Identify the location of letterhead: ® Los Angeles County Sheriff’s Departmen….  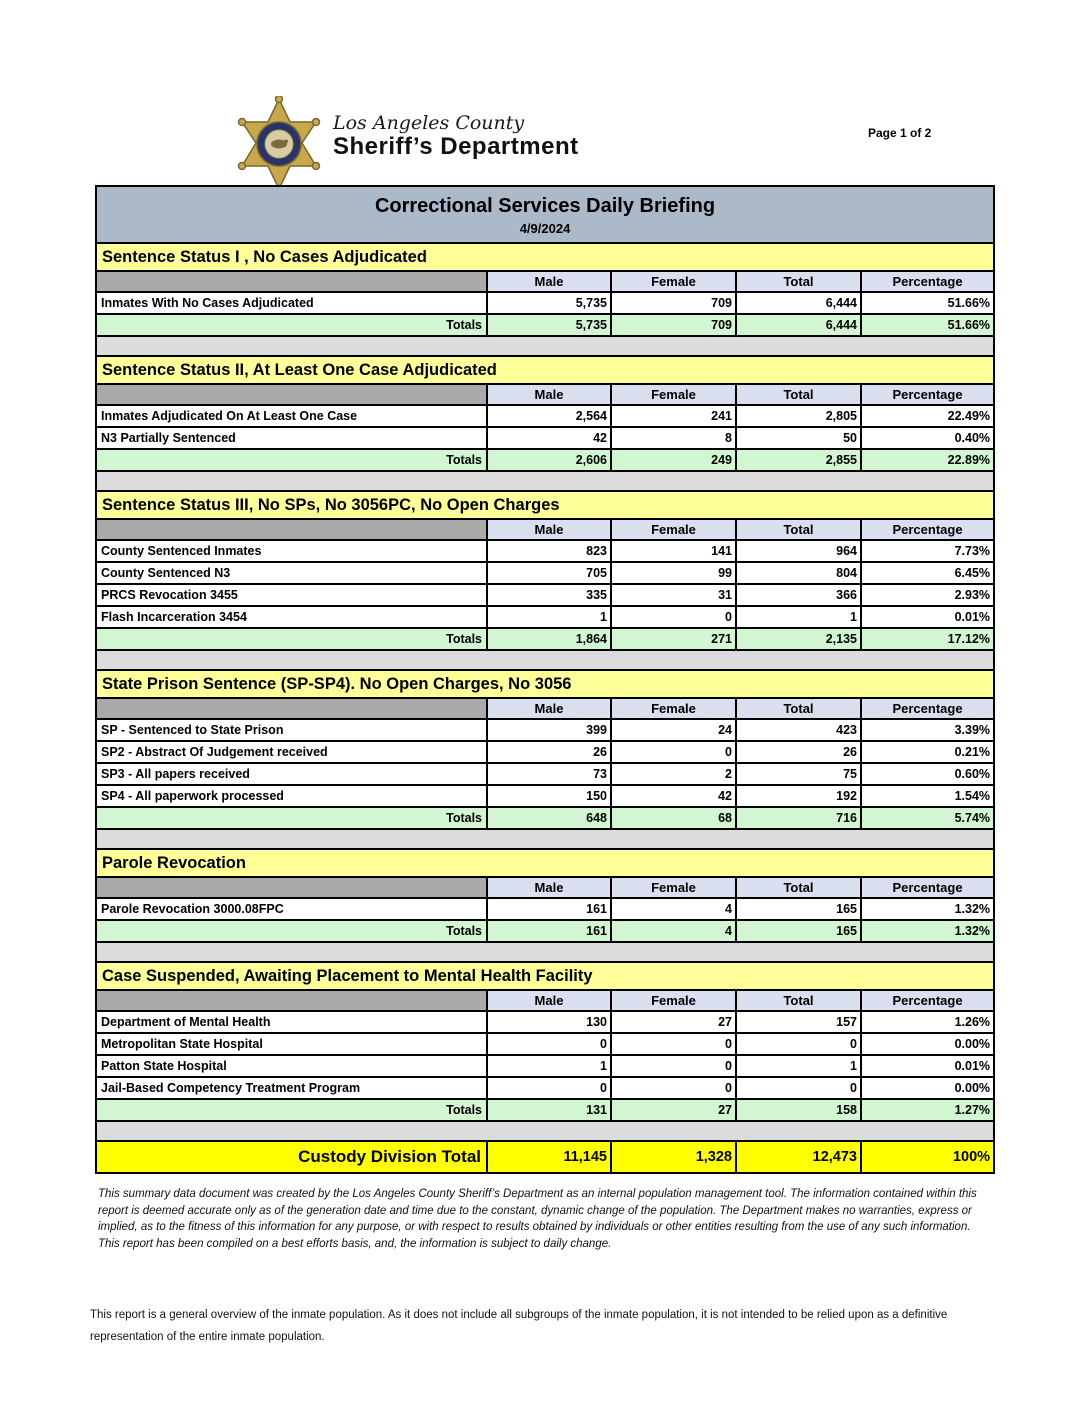
(406, 145).